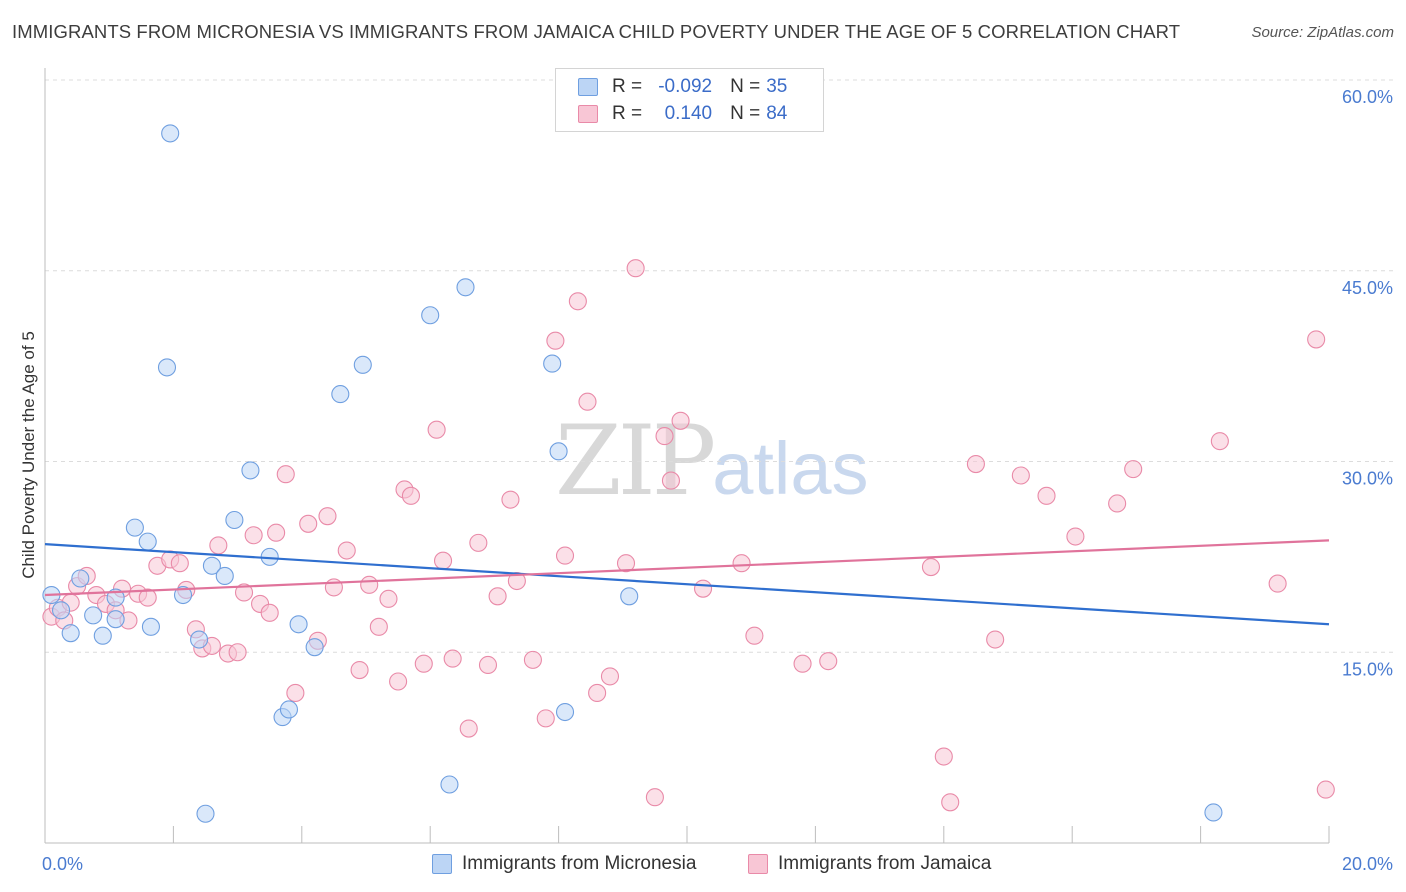 The width and height of the screenshot is (1406, 892). Describe the element at coordinates (758, 864) in the screenshot. I see `jamaica-legend-swatch` at that location.